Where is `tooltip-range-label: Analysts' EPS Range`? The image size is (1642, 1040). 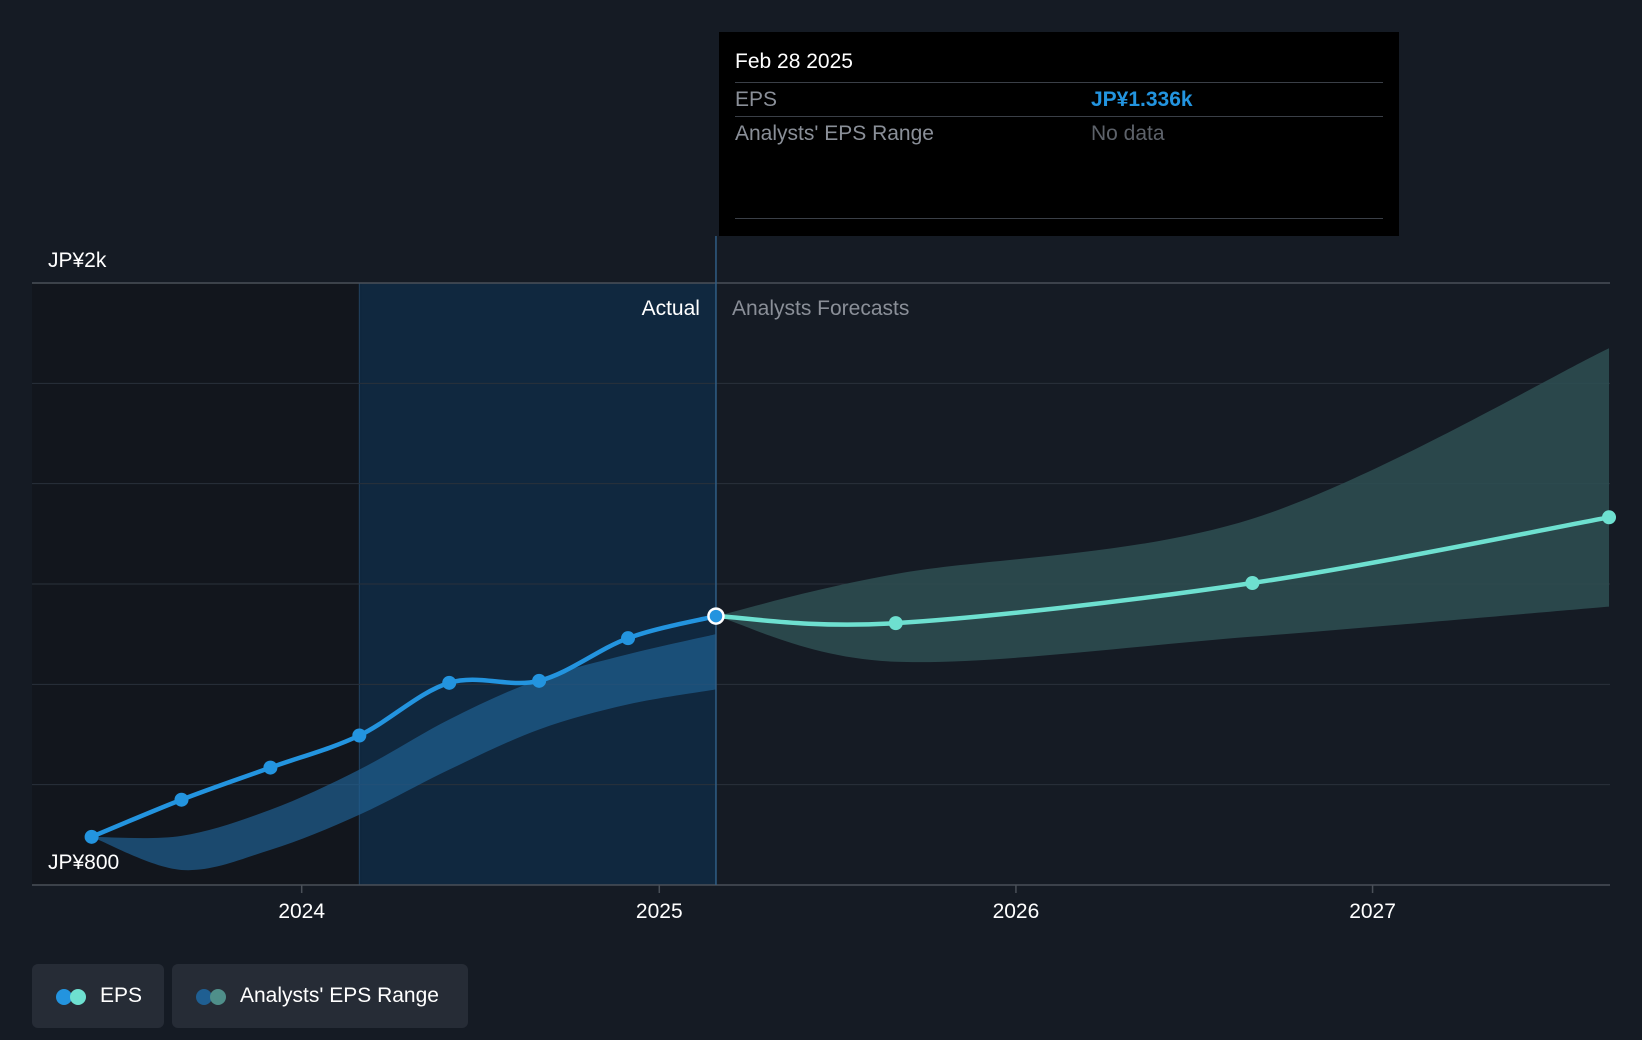 tooltip-range-label: Analysts' EPS Range is located at coordinates (834, 133).